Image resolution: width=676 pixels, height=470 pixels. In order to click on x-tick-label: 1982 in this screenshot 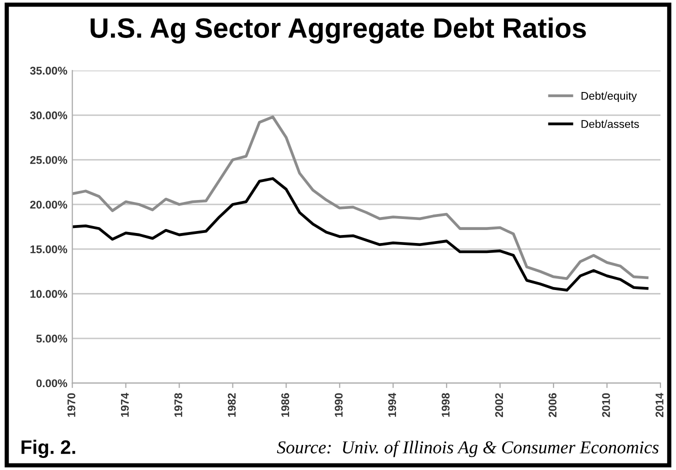, I will do `click(232, 405)`.